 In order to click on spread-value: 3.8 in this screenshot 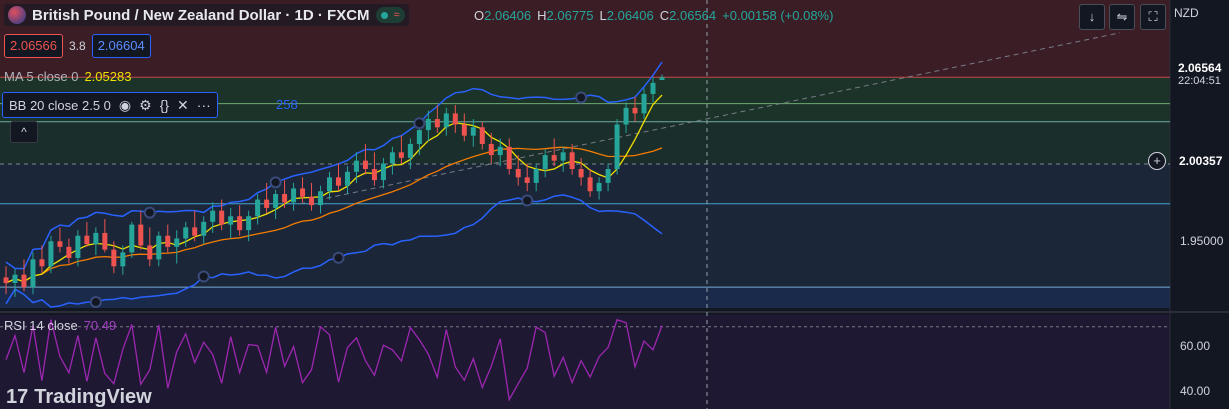, I will do `click(77, 46)`.